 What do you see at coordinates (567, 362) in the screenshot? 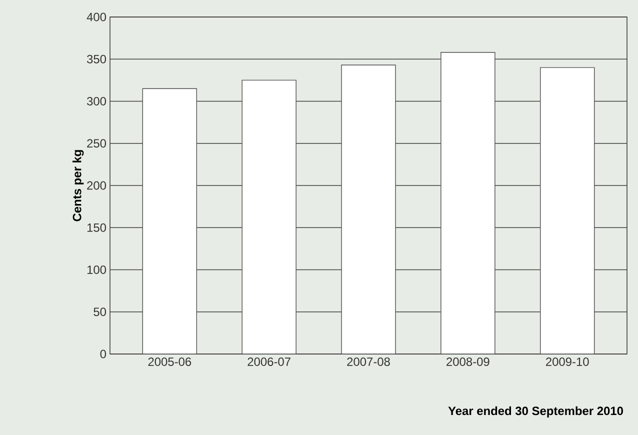
I see `x-tick-label: 2009-10` at bounding box center [567, 362].